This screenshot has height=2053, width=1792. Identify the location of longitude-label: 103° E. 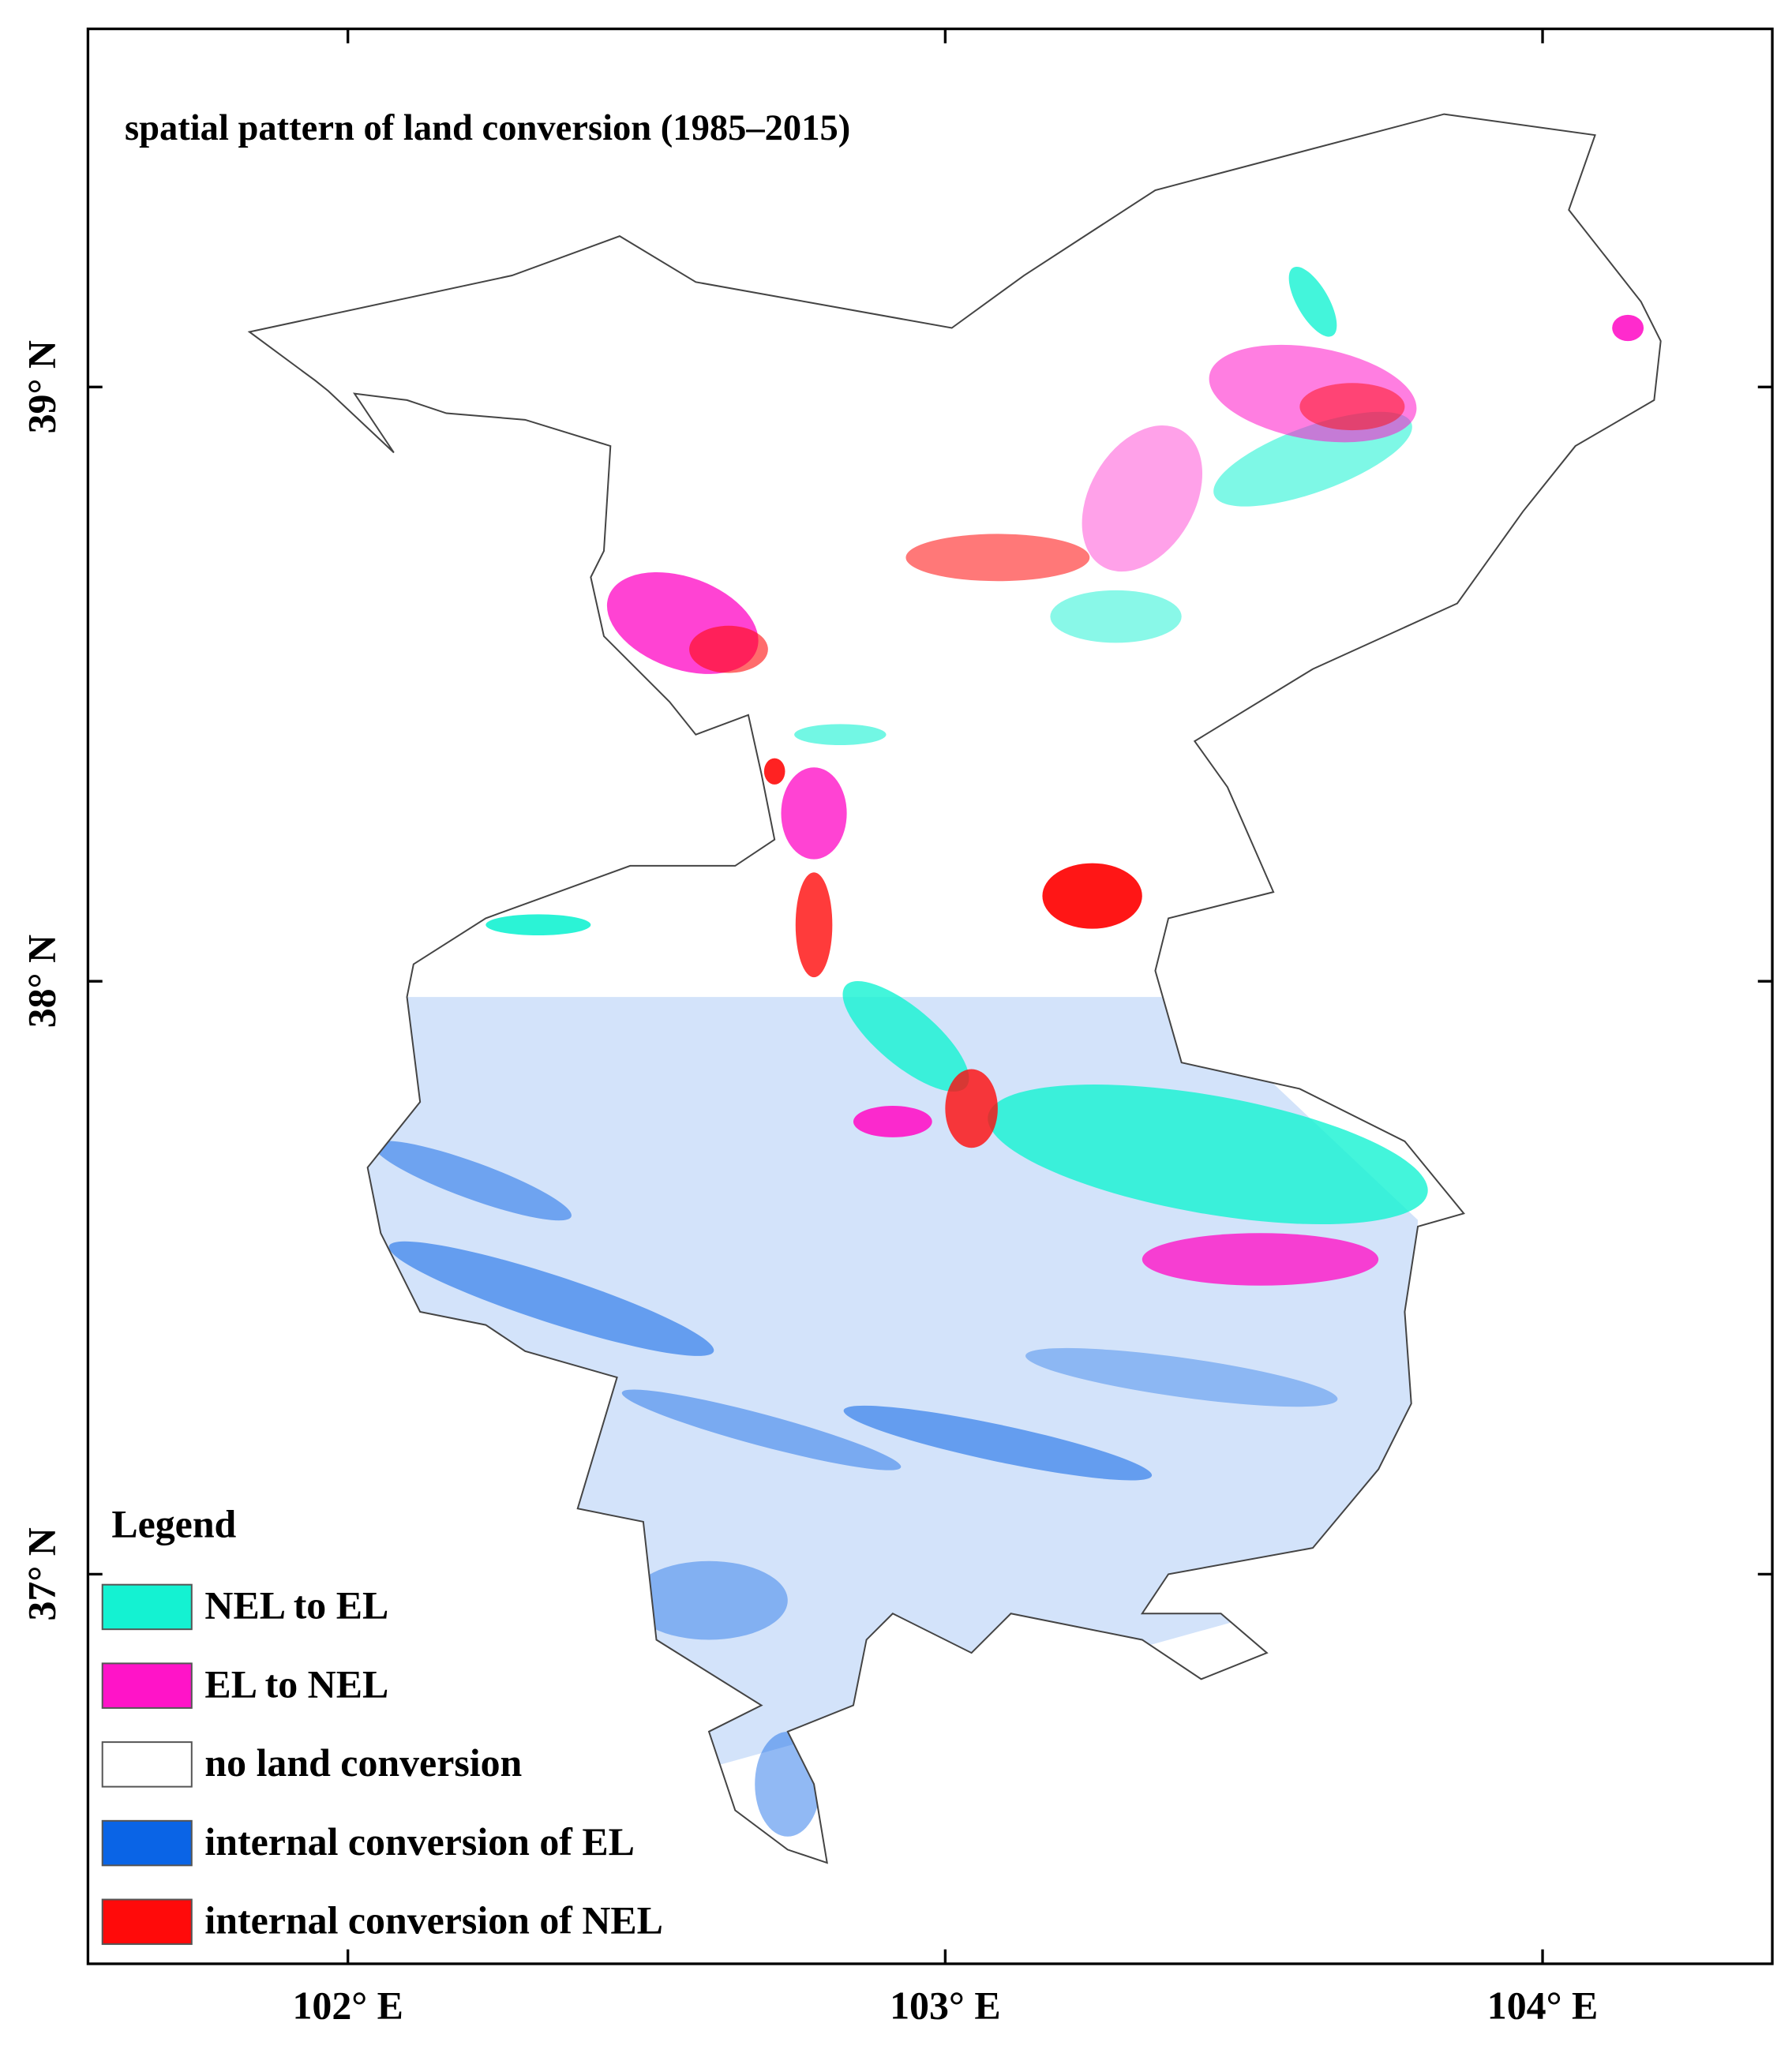
(945, 2006).